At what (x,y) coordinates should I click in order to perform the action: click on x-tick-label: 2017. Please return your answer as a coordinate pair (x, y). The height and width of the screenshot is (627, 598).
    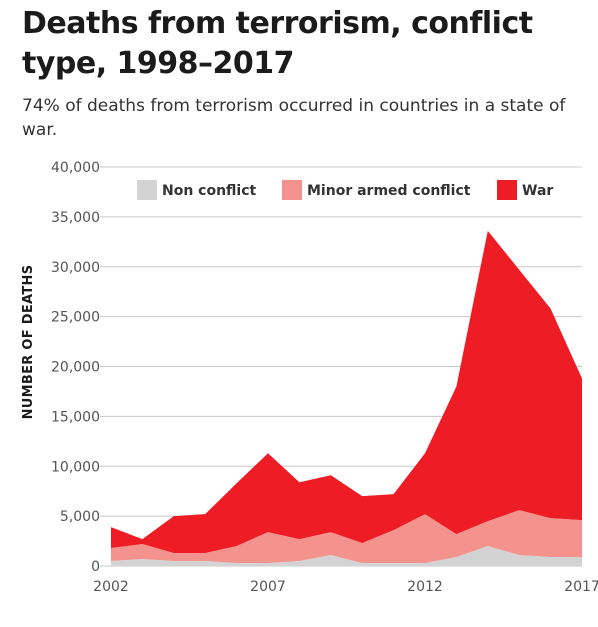
    Looking at the image, I should click on (581, 587).